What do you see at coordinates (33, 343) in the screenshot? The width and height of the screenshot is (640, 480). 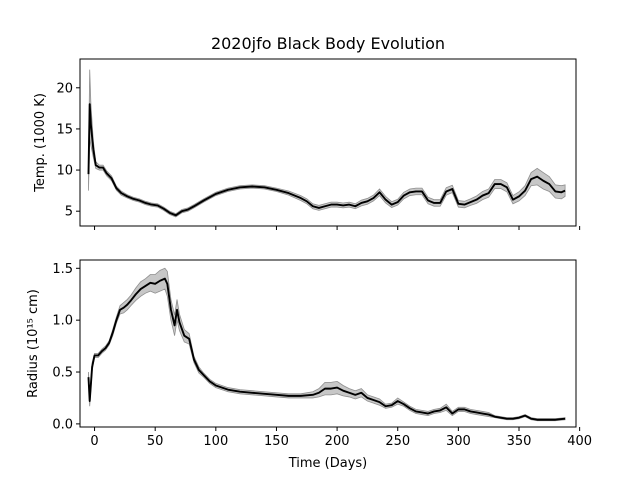 I see `y-axis-label-2: Radius (10¹⁵ cm)` at bounding box center [33, 343].